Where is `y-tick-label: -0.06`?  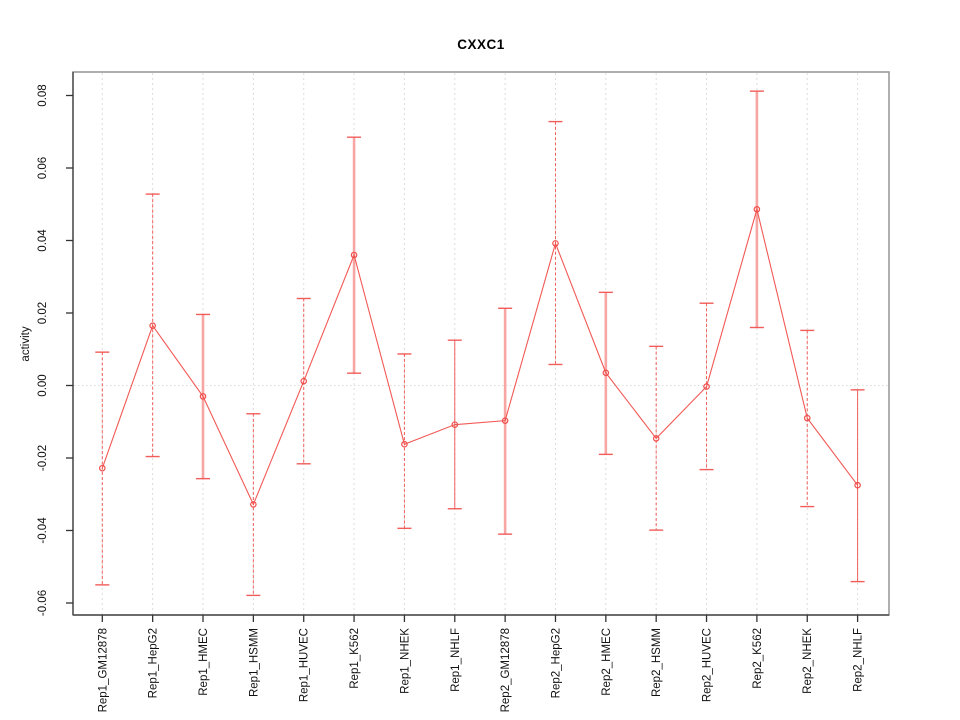
y-tick-label: -0.06 is located at coordinates (43, 603).